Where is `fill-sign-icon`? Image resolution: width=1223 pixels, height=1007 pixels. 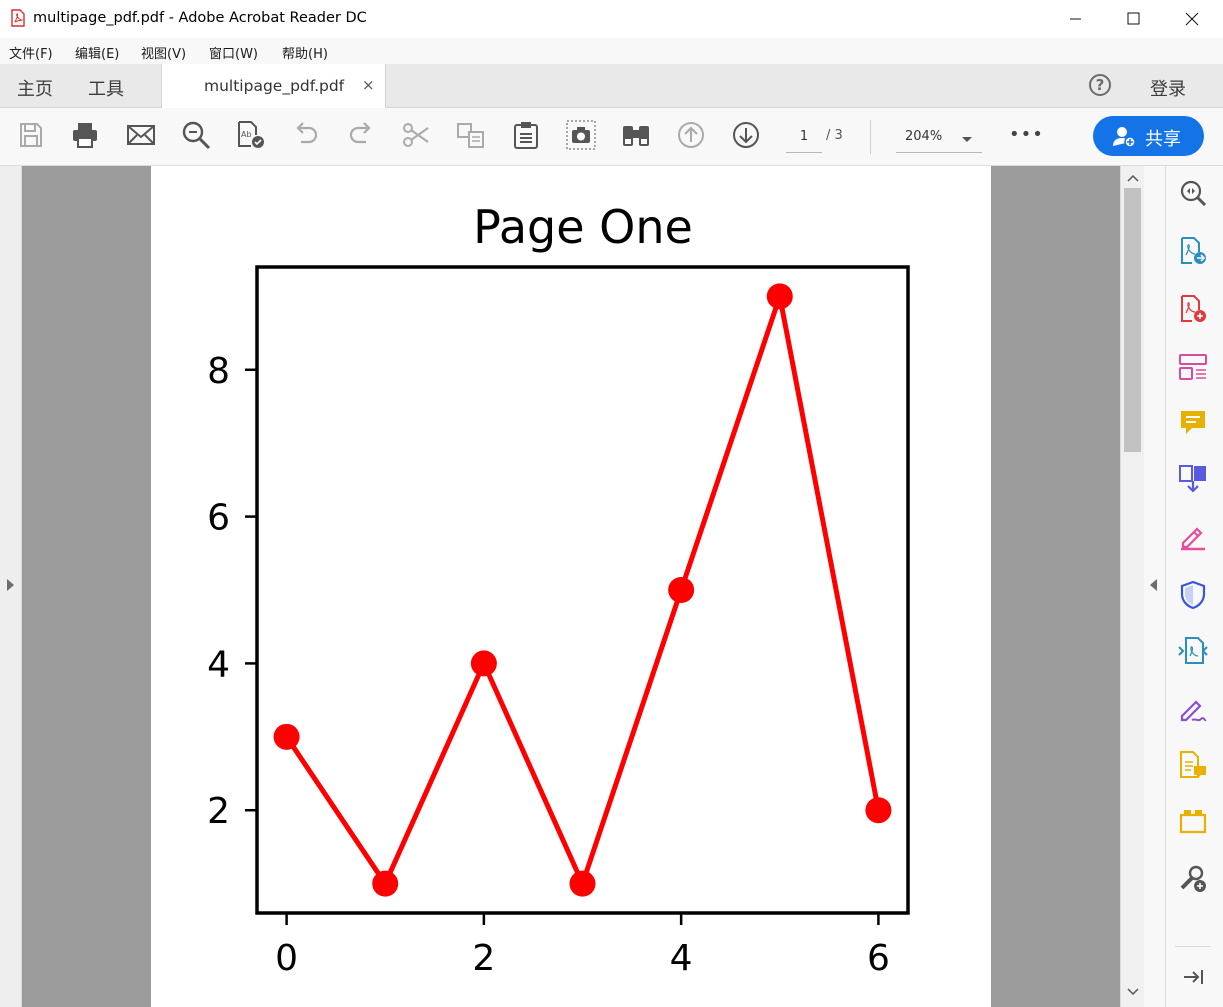
fill-sign-icon is located at coordinates (1193, 539).